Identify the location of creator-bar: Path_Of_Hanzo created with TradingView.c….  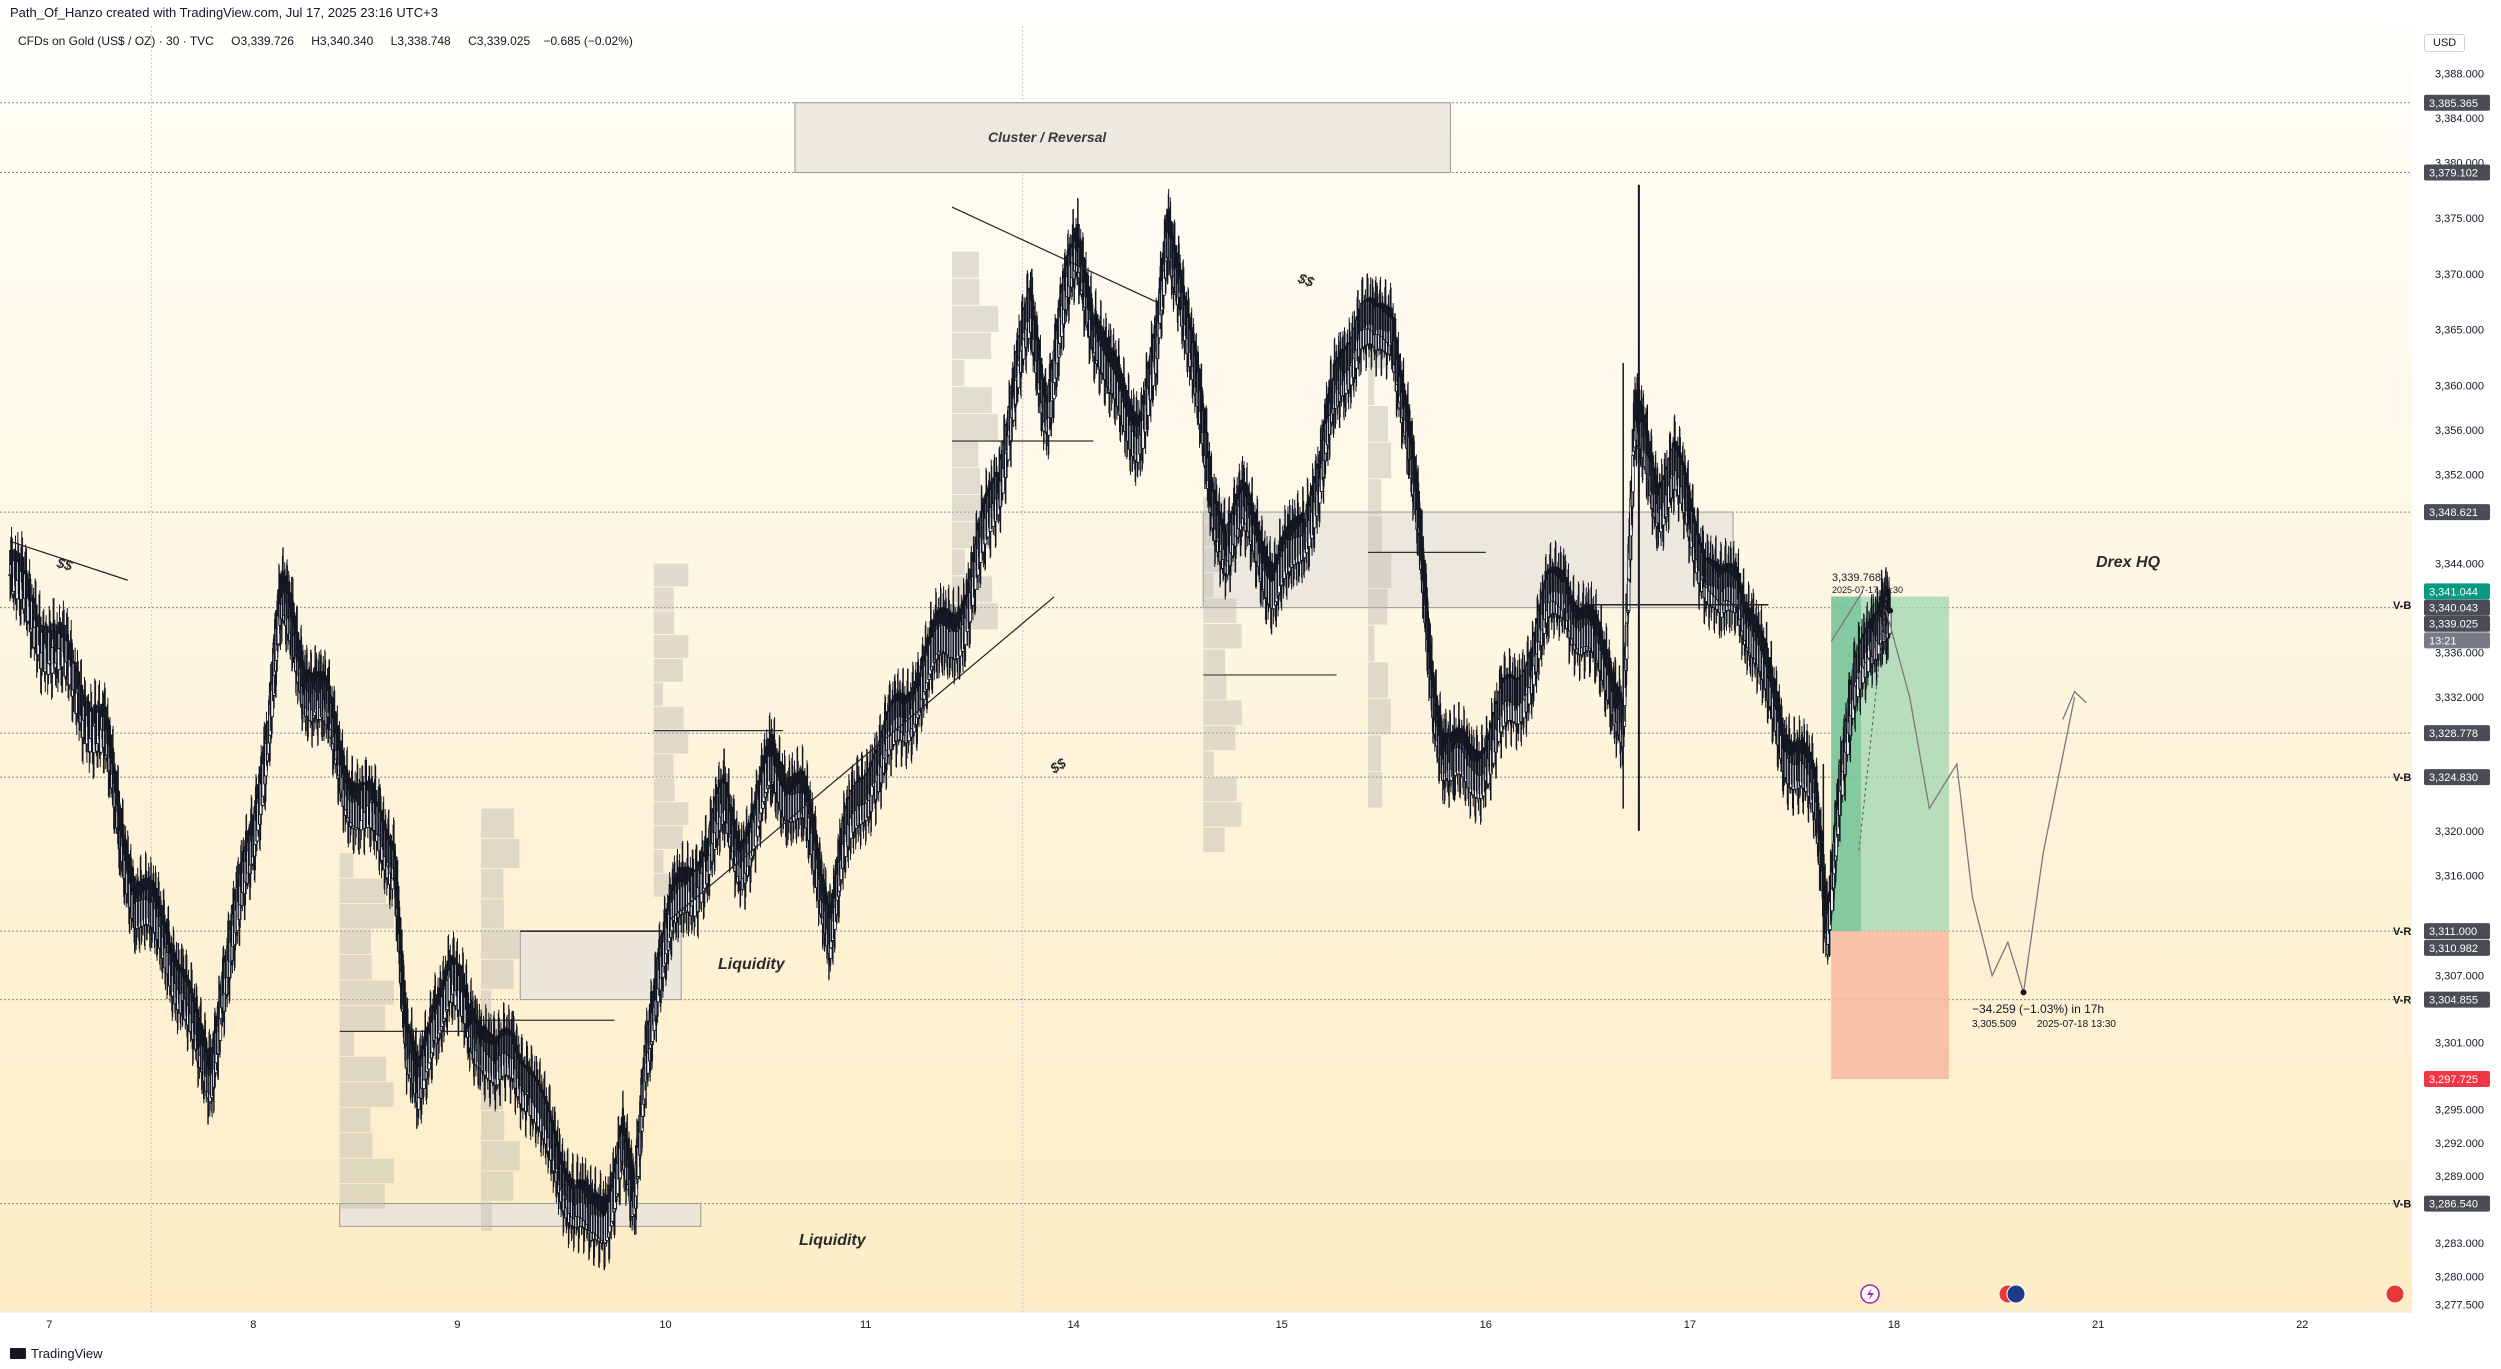
(1250, 13).